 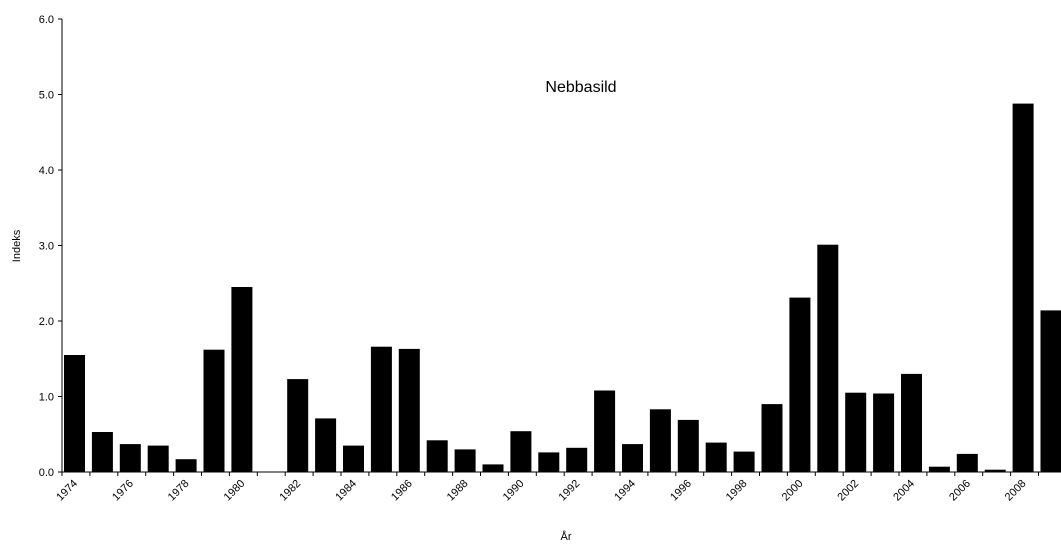 What do you see at coordinates (904, 491) in the screenshot?
I see `x-tick-label: 2004` at bounding box center [904, 491].